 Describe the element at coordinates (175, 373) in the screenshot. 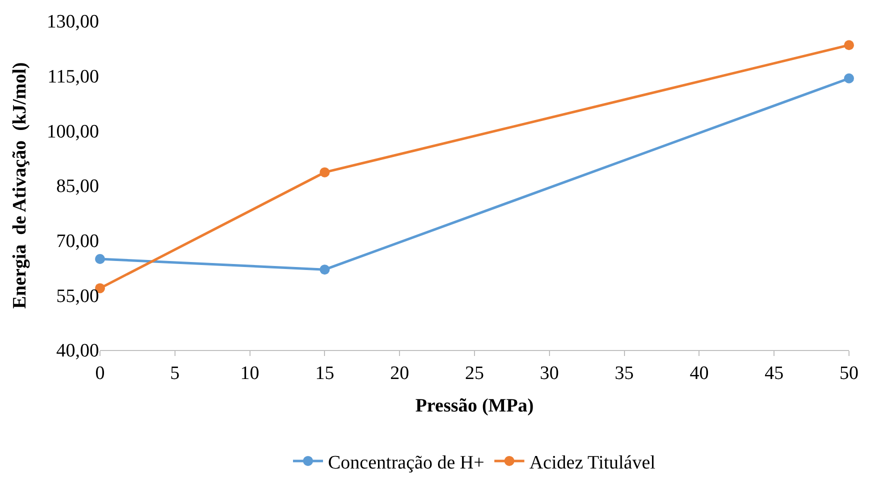

I see `x-tick-label: 5` at that location.